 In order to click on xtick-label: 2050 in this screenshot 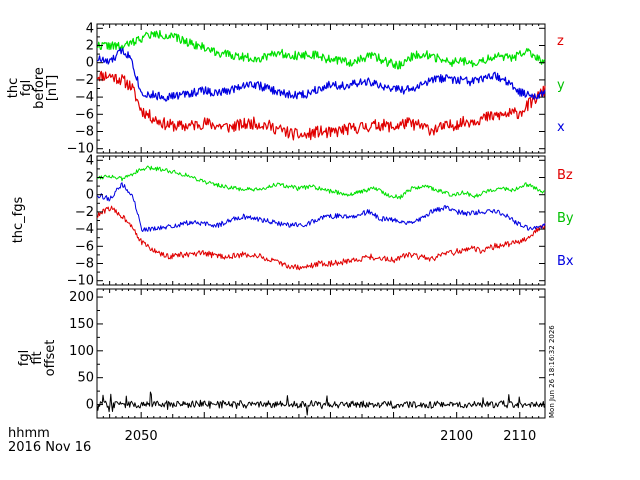, I will do `click(141, 436)`.